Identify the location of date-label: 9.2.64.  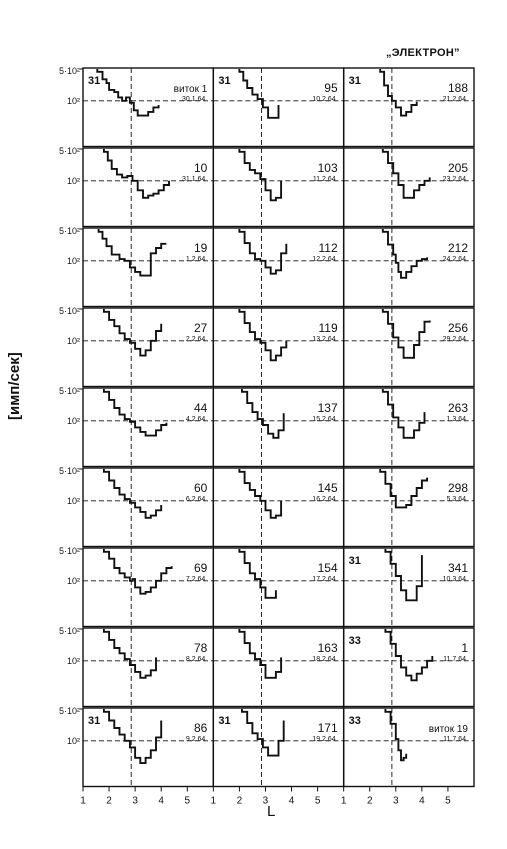
(196, 739).